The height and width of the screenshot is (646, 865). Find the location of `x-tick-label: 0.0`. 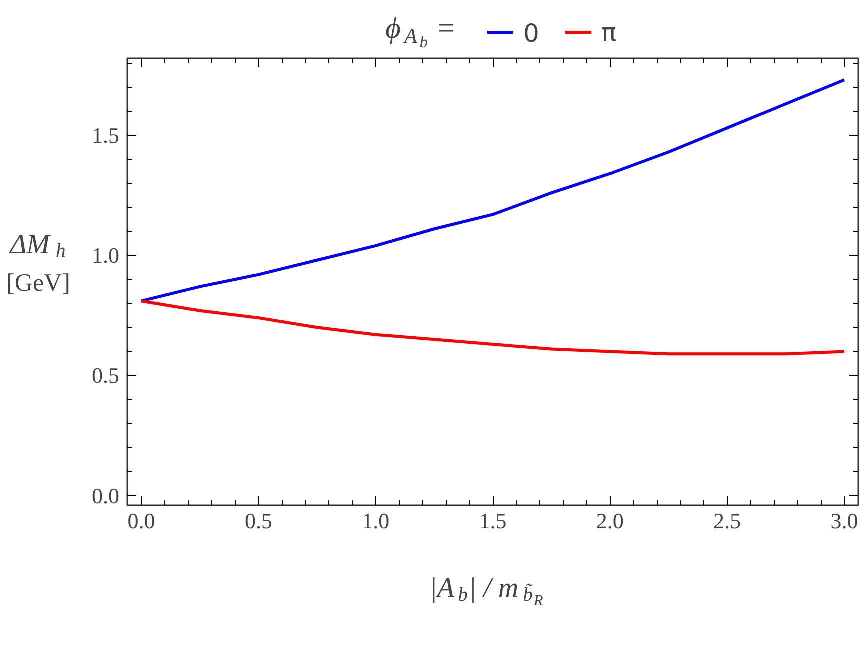

x-tick-label: 0.0 is located at coordinates (142, 521).